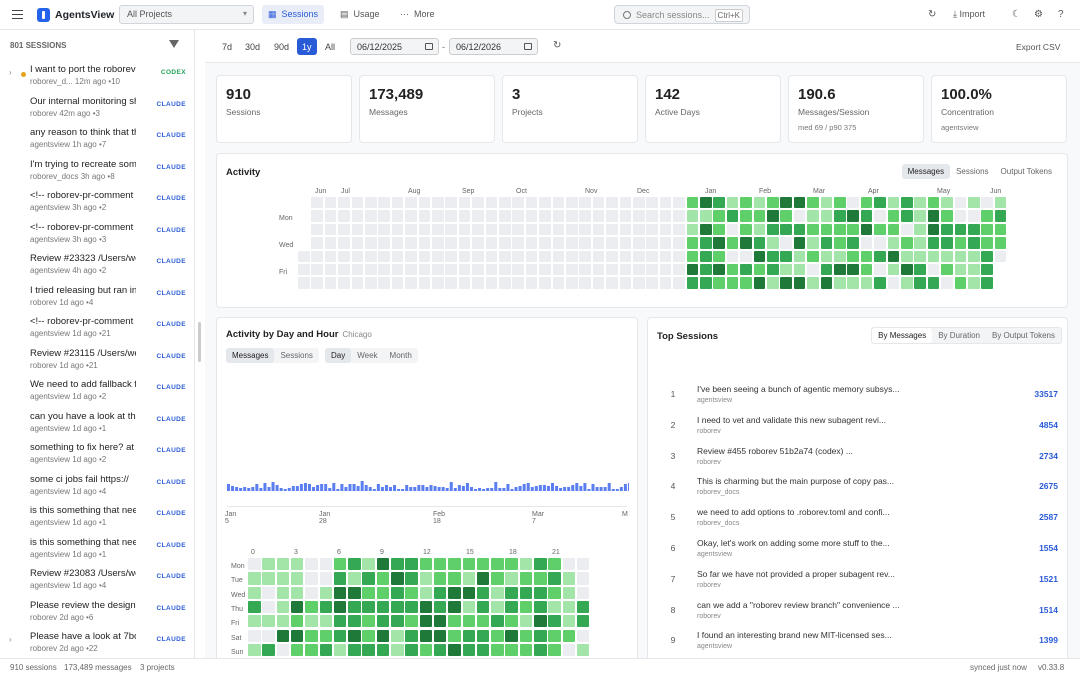  I want to click on date-to-input: 06/12/2026, so click(493, 46).